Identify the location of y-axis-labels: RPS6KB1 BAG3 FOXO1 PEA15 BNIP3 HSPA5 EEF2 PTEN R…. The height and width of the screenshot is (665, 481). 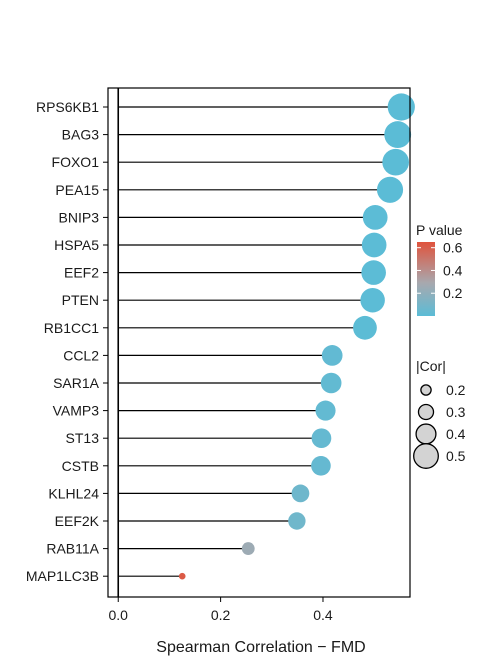
(67, 341).